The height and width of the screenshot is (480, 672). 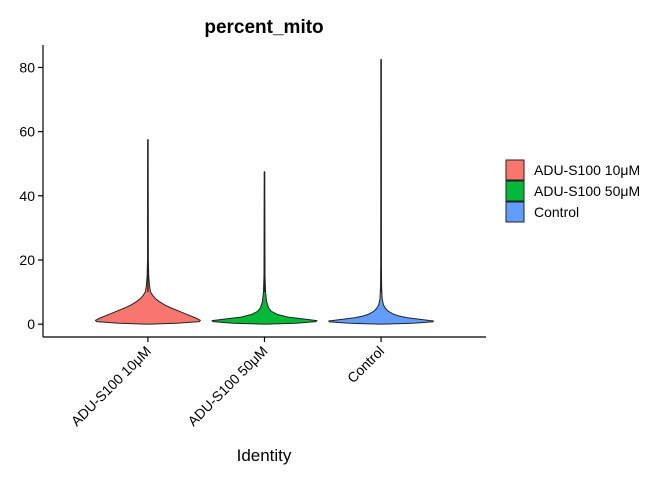 What do you see at coordinates (264, 455) in the screenshot?
I see `x-axis-title: Identity` at bounding box center [264, 455].